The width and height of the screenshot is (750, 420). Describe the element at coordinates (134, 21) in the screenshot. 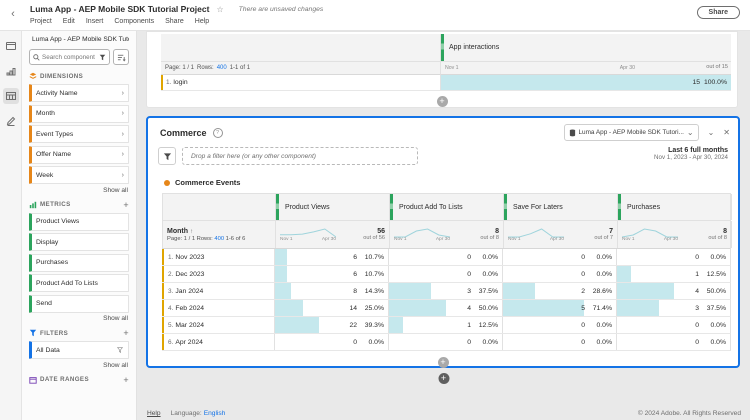

I see `menu-components: Components` at that location.